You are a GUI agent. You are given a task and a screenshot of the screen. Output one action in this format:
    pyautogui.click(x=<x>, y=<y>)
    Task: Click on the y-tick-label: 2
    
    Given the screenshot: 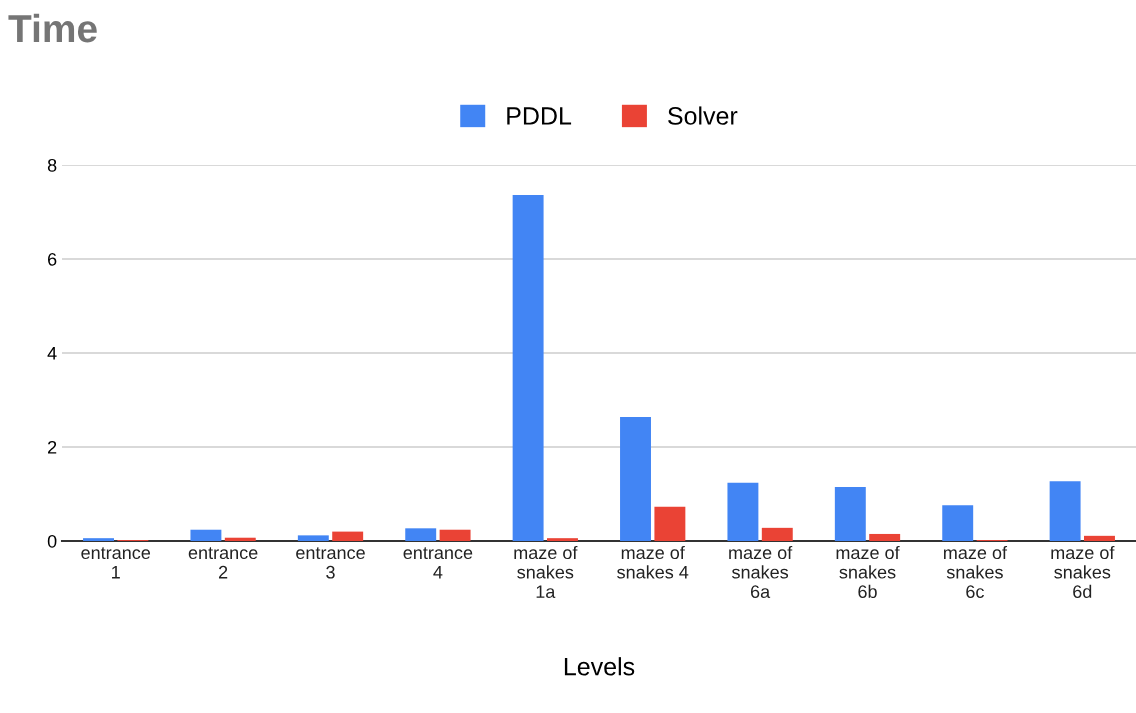 What is the action you would take?
    pyautogui.click(x=52, y=447)
    